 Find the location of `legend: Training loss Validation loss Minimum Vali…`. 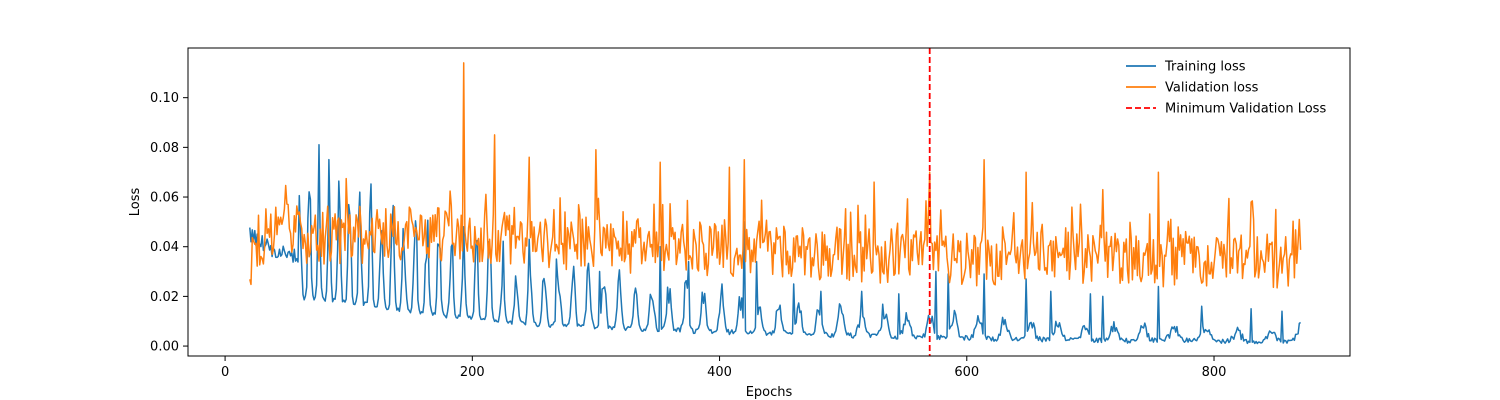

legend: Training loss Validation loss Minimum Vali… is located at coordinates (1226, 88).